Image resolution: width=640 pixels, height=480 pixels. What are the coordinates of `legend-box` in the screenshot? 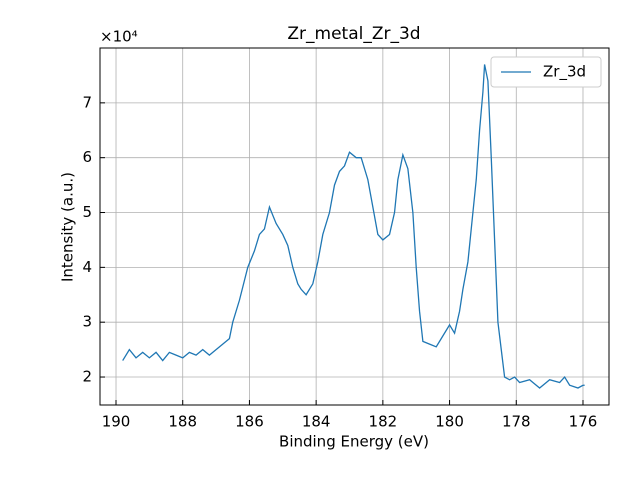 It's located at (546, 72).